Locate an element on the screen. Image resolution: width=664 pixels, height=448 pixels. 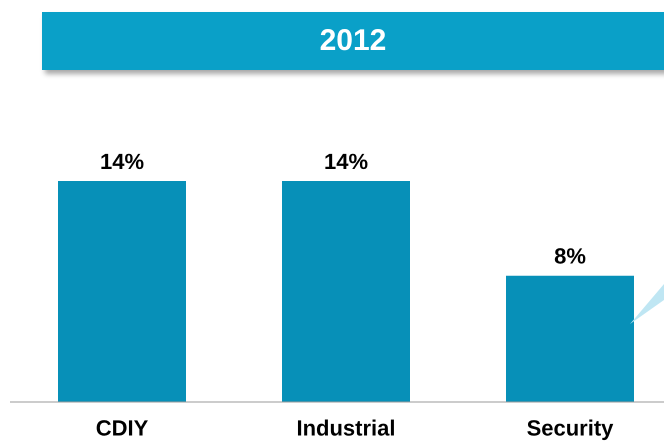
chart-title: 2012 is located at coordinates (353, 40).